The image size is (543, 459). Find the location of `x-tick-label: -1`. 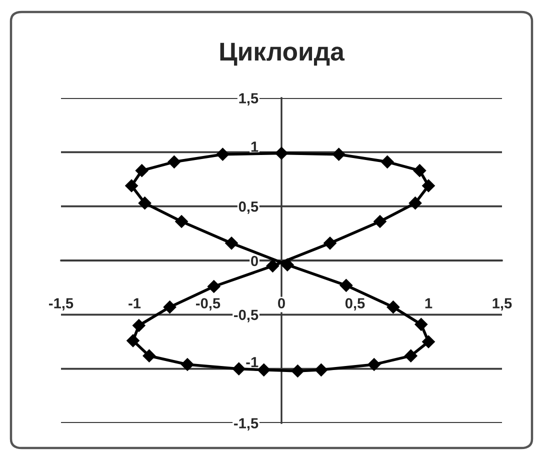

x-tick-label: -1 is located at coordinates (134, 303).